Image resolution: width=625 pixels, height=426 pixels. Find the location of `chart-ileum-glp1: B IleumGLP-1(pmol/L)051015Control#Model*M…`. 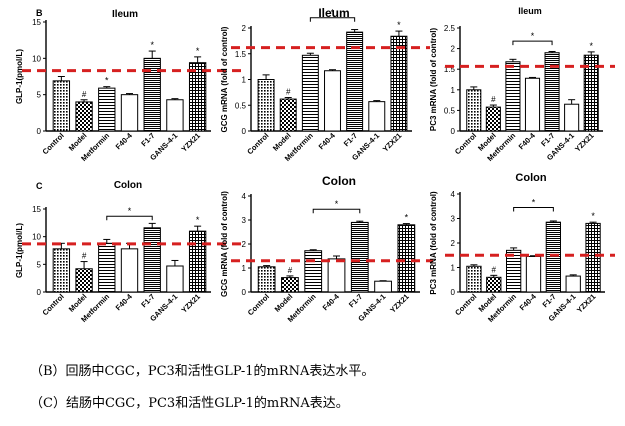

chart-ileum-glp1: B IleumGLP-1(pmol/L)051015Control#Model*M… is located at coordinates (129, 85).